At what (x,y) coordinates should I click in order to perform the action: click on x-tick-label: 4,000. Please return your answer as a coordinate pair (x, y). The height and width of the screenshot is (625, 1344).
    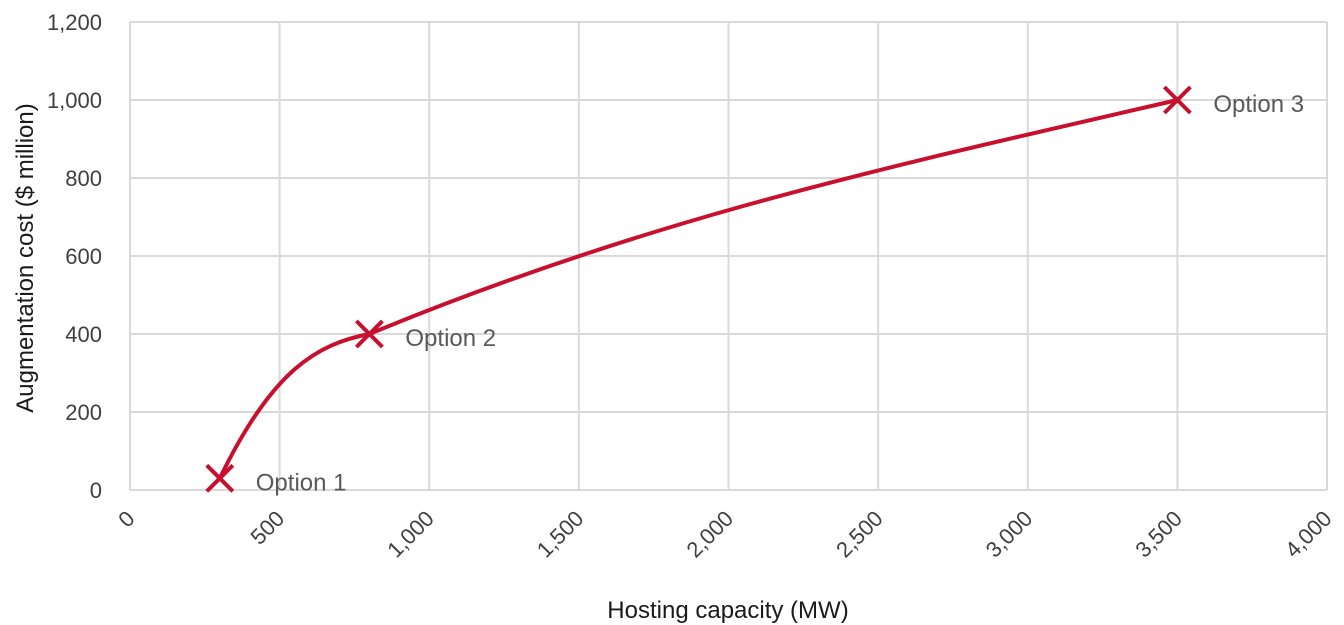
    Looking at the image, I should click on (1308, 534).